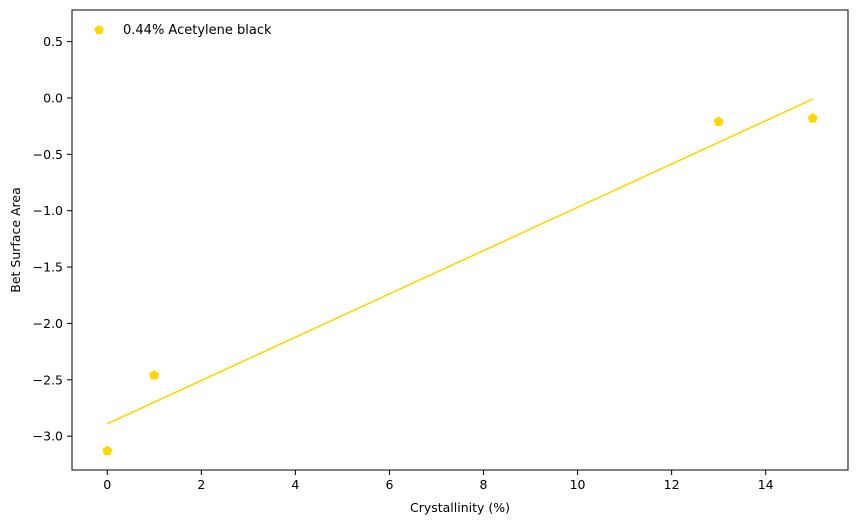  What do you see at coordinates (438, 481) in the screenshot?
I see `x-axis-ticks: 0 2 4 6 8 10 12 14` at bounding box center [438, 481].